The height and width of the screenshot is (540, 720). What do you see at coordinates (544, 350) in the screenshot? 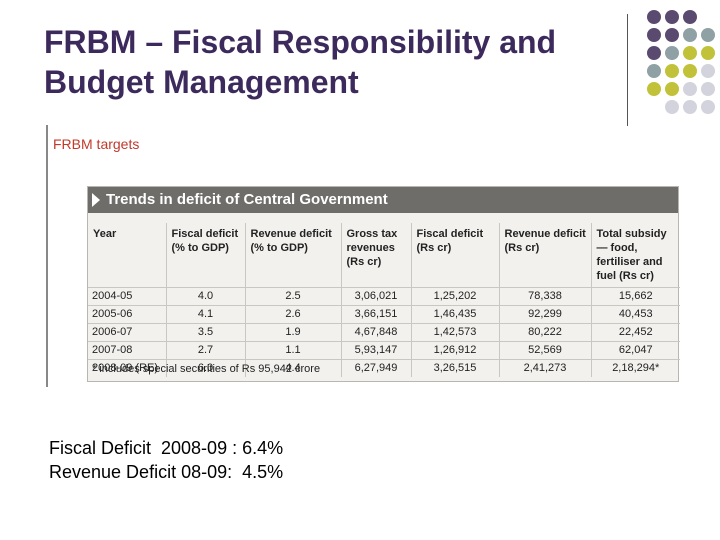
I see `table-cell: 52,569` at bounding box center [544, 350].